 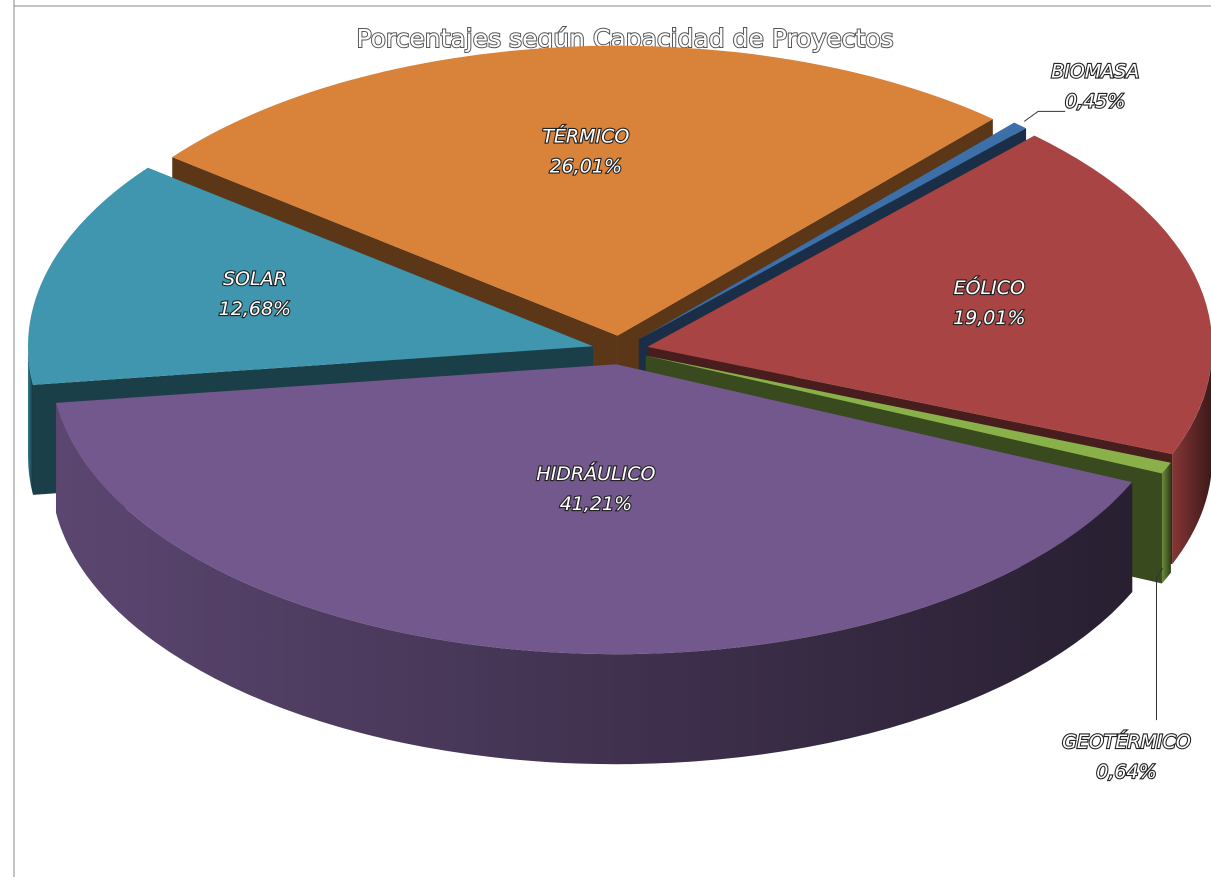 I want to click on slice-value-label: 41,21%, so click(x=596, y=504).